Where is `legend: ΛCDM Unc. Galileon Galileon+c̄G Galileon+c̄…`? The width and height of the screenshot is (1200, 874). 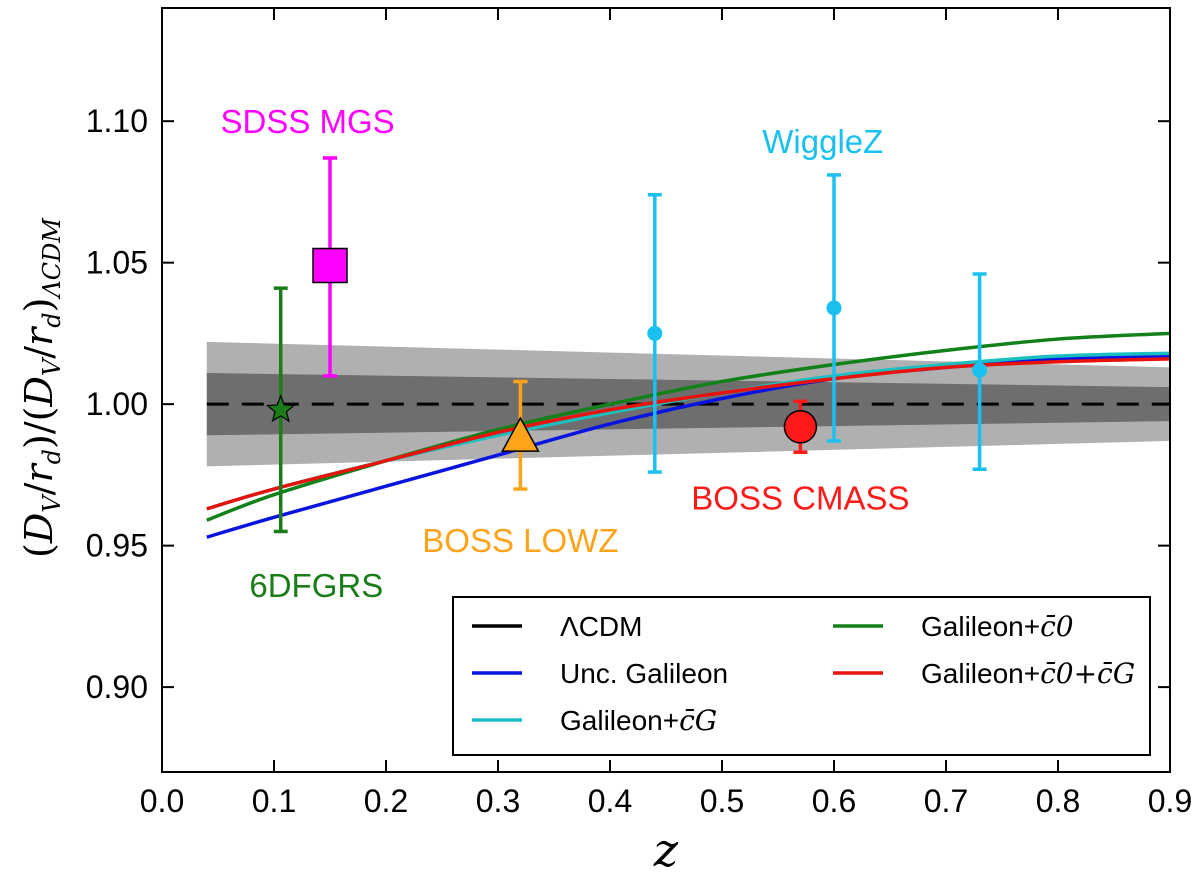
legend: ΛCDM Unc. Galileon Galileon+c̄G Galileon+c̄… is located at coordinates (801, 676).